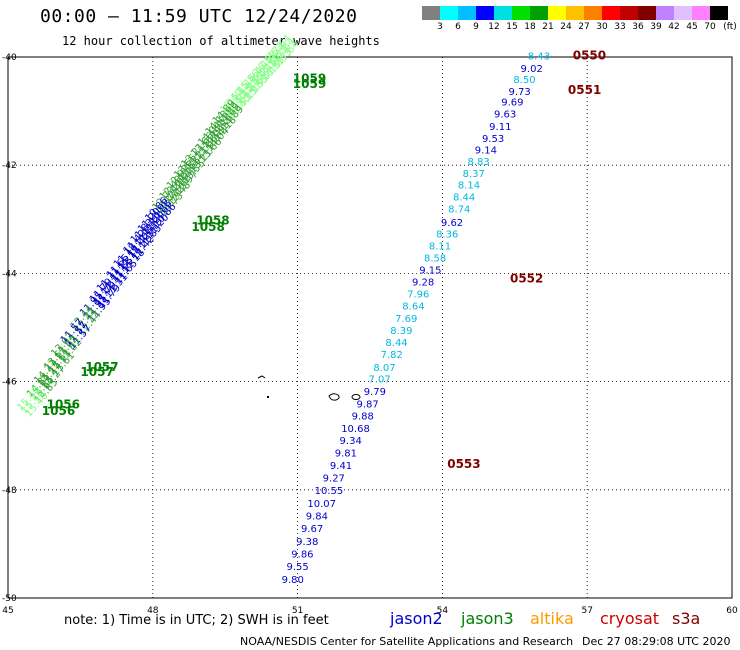 The width and height of the screenshot is (740, 650). Describe the element at coordinates (392, 355) in the screenshot. I see `swh-value-label: 7.82` at that location.